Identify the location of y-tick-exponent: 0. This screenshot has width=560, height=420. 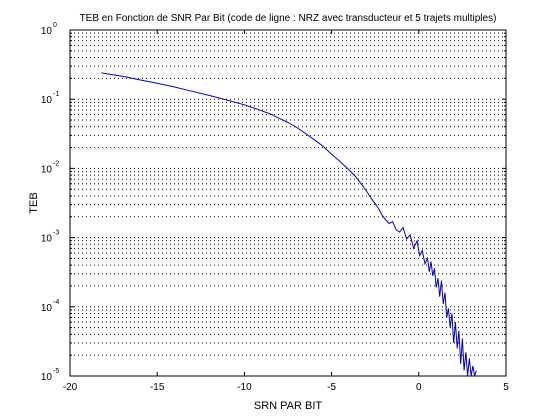
(55, 25).